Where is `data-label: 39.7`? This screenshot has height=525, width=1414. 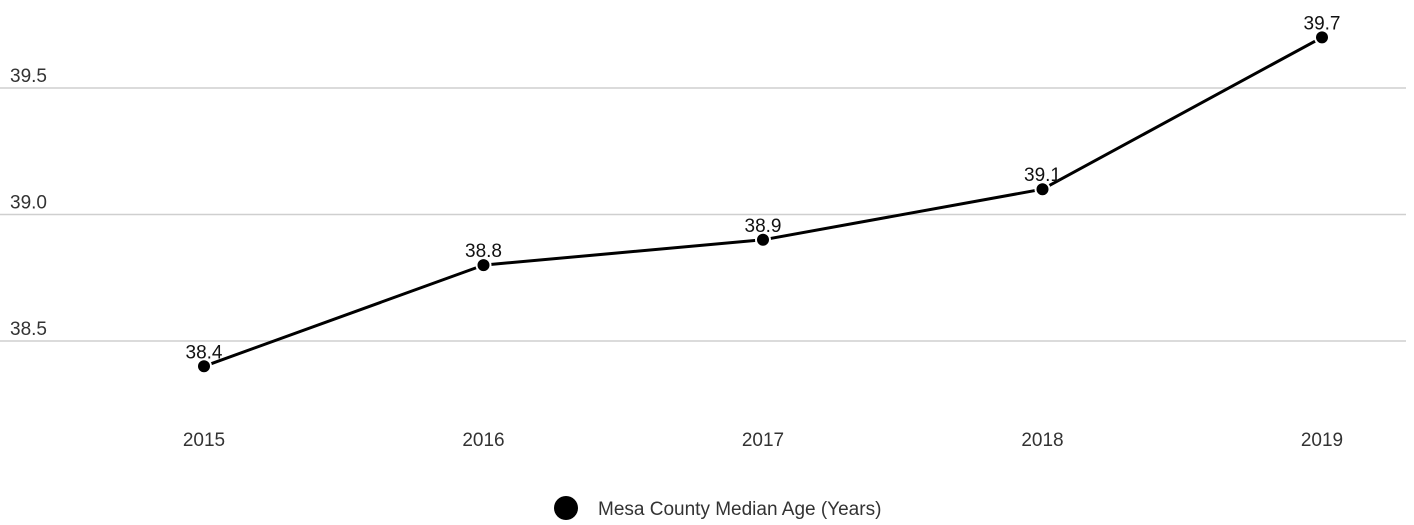 data-label: 39.7 is located at coordinates (1322, 23).